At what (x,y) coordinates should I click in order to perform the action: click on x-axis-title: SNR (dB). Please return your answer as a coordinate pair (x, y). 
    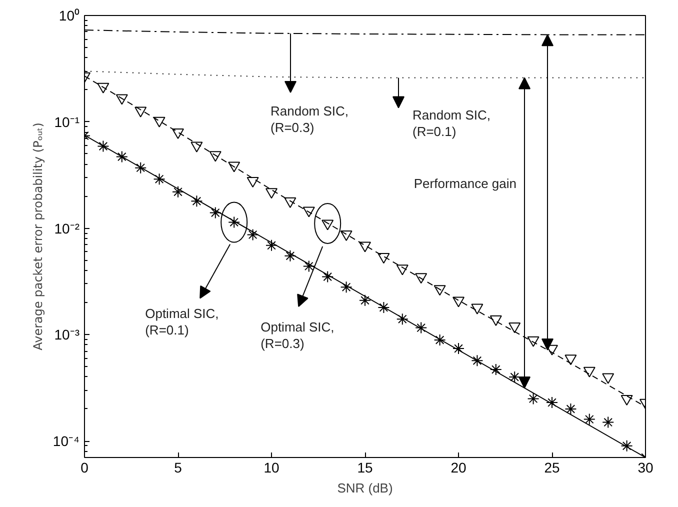
    Looking at the image, I should click on (365, 488).